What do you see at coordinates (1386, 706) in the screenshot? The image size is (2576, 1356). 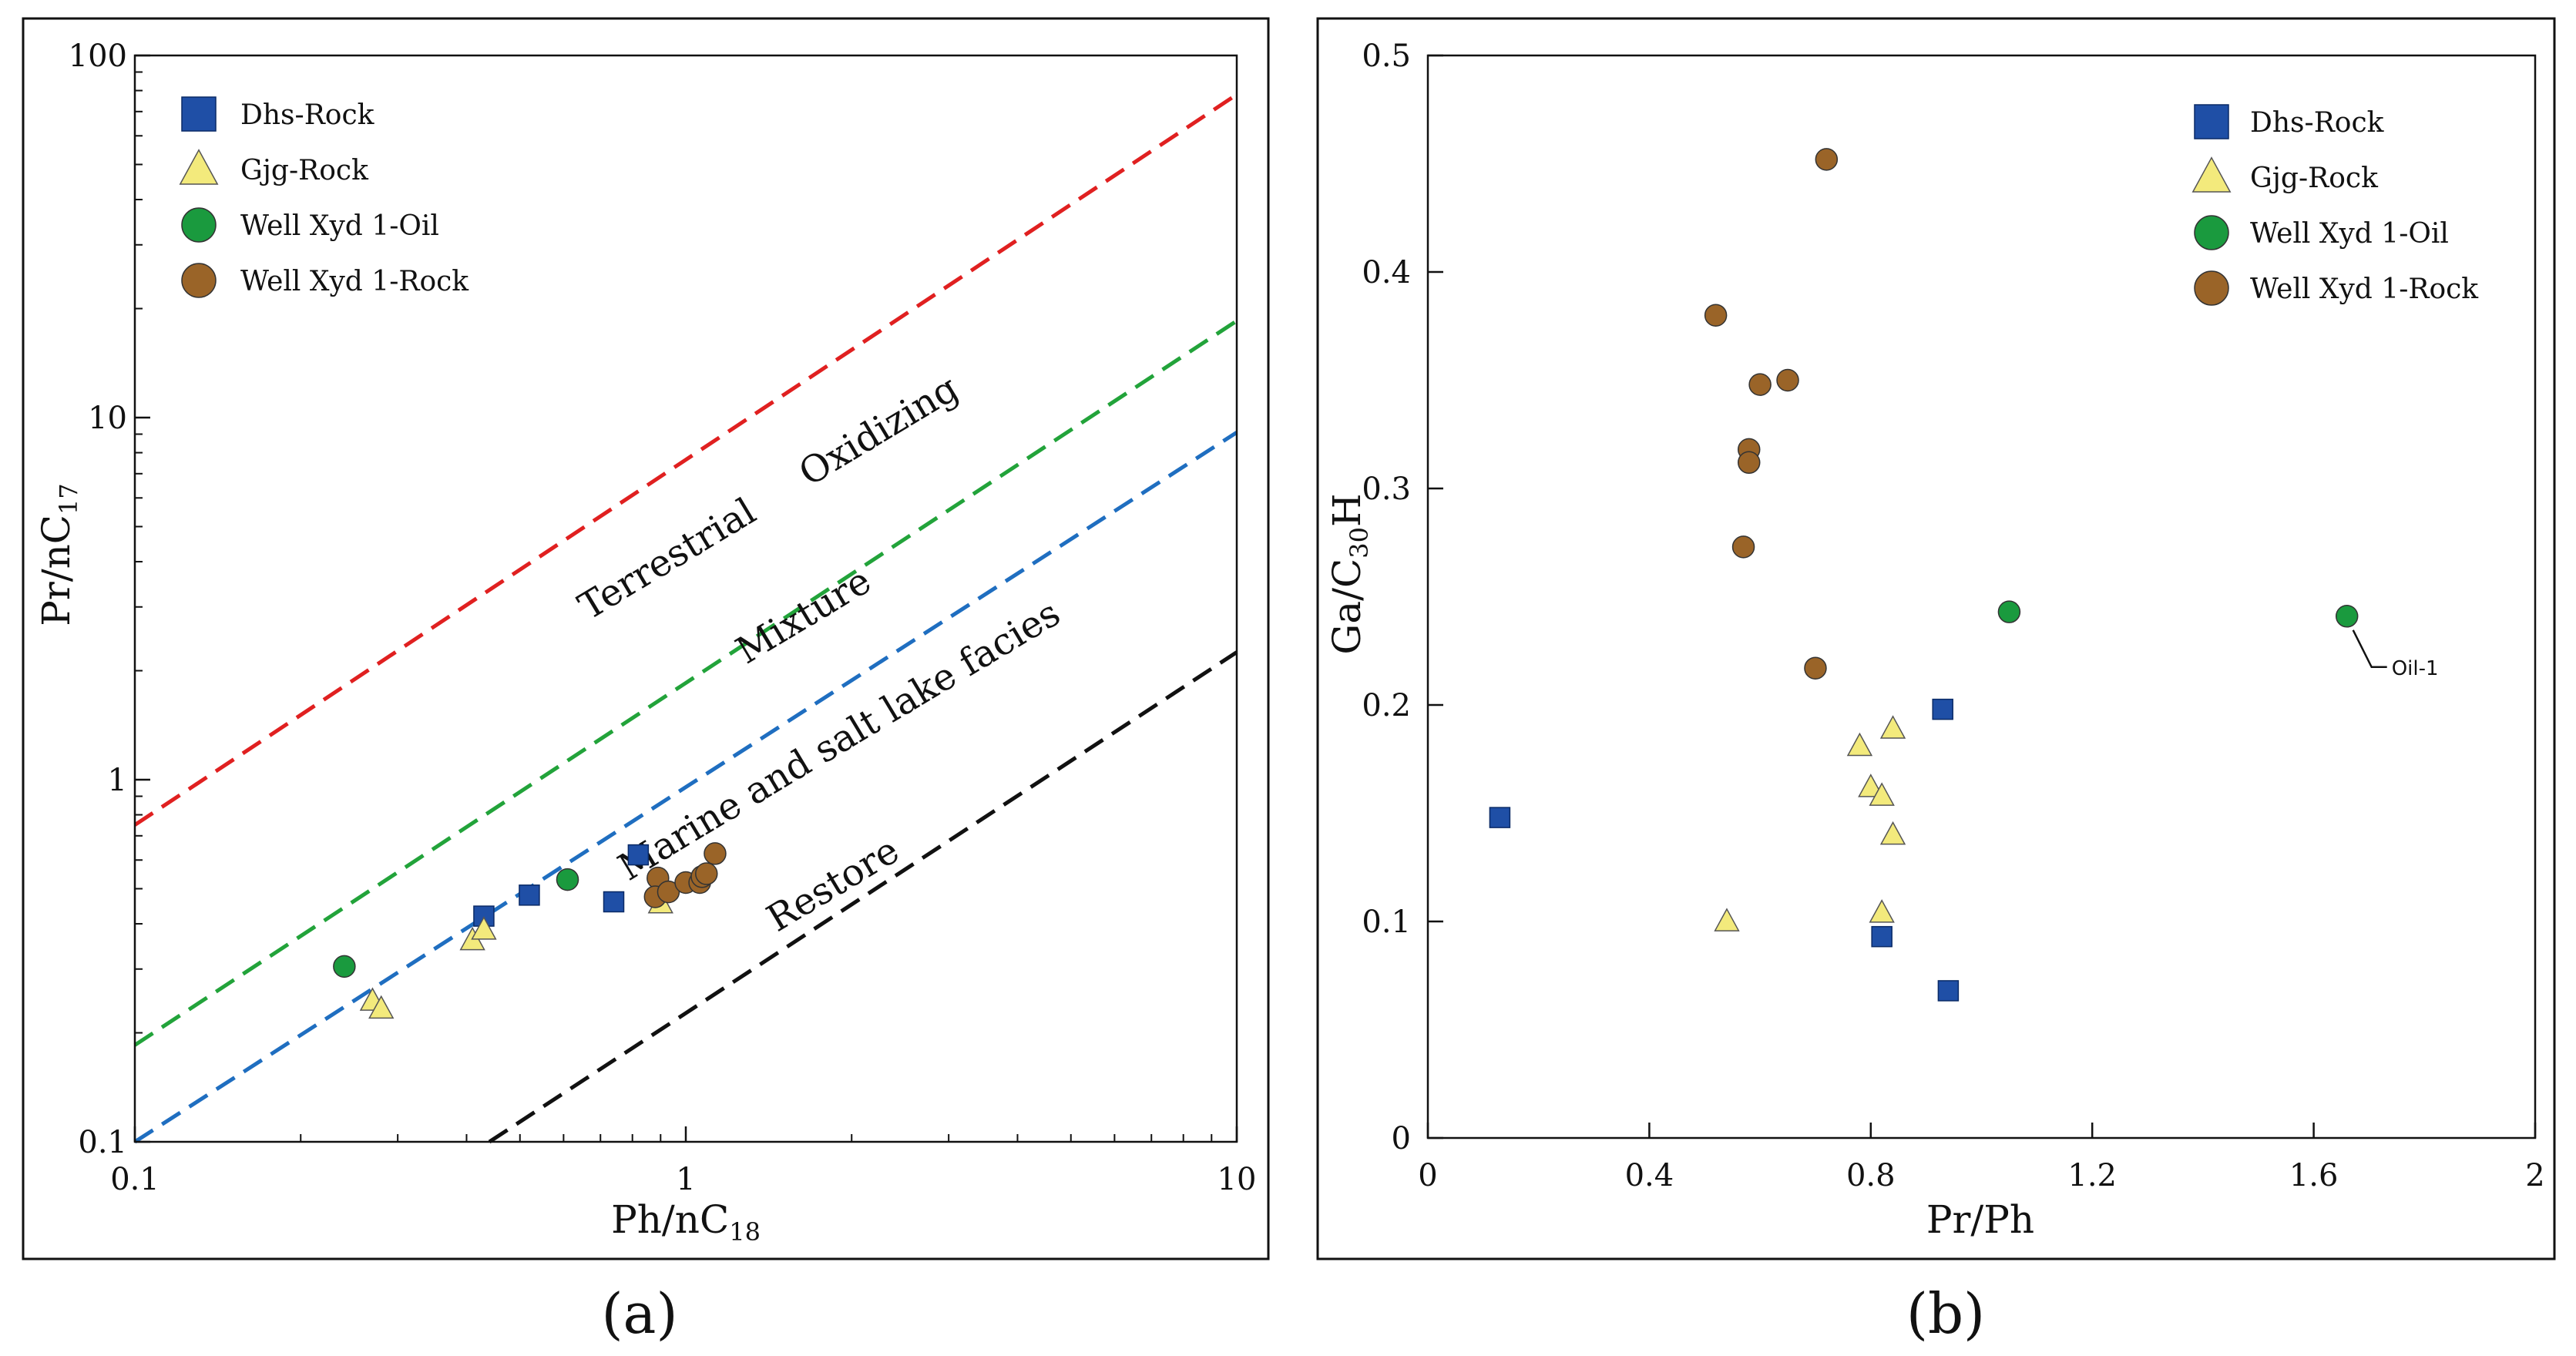 I see `y-tick-label: 0.2` at bounding box center [1386, 706].